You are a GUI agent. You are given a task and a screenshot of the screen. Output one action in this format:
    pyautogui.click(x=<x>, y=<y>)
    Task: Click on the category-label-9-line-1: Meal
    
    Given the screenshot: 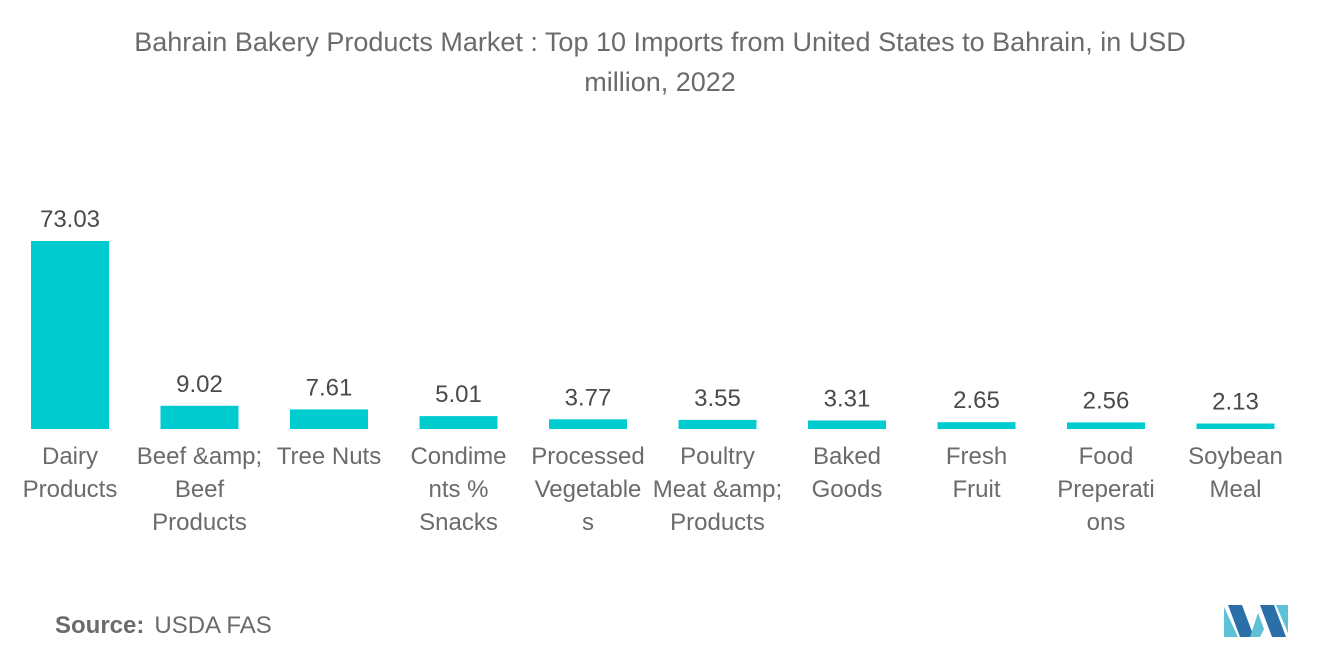 What is the action you would take?
    pyautogui.click(x=1235, y=489)
    